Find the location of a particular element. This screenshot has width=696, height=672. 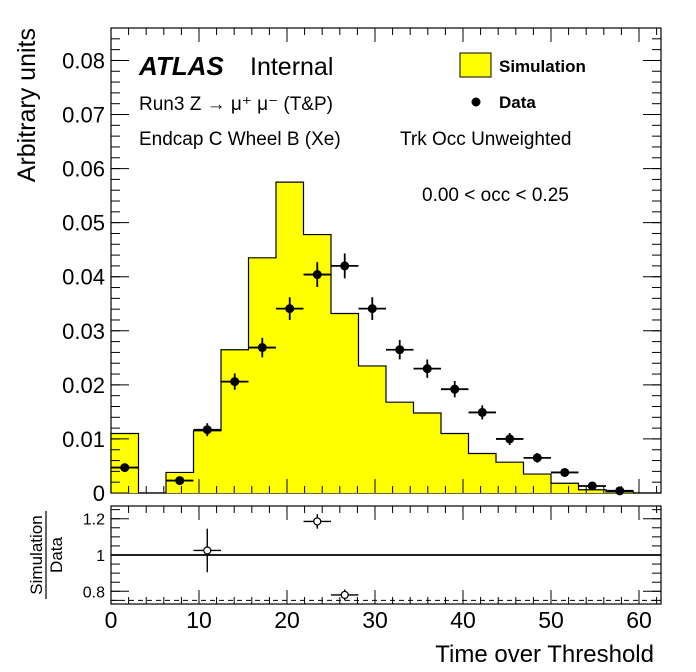

x-tick-label: 60 is located at coordinates (639, 620).